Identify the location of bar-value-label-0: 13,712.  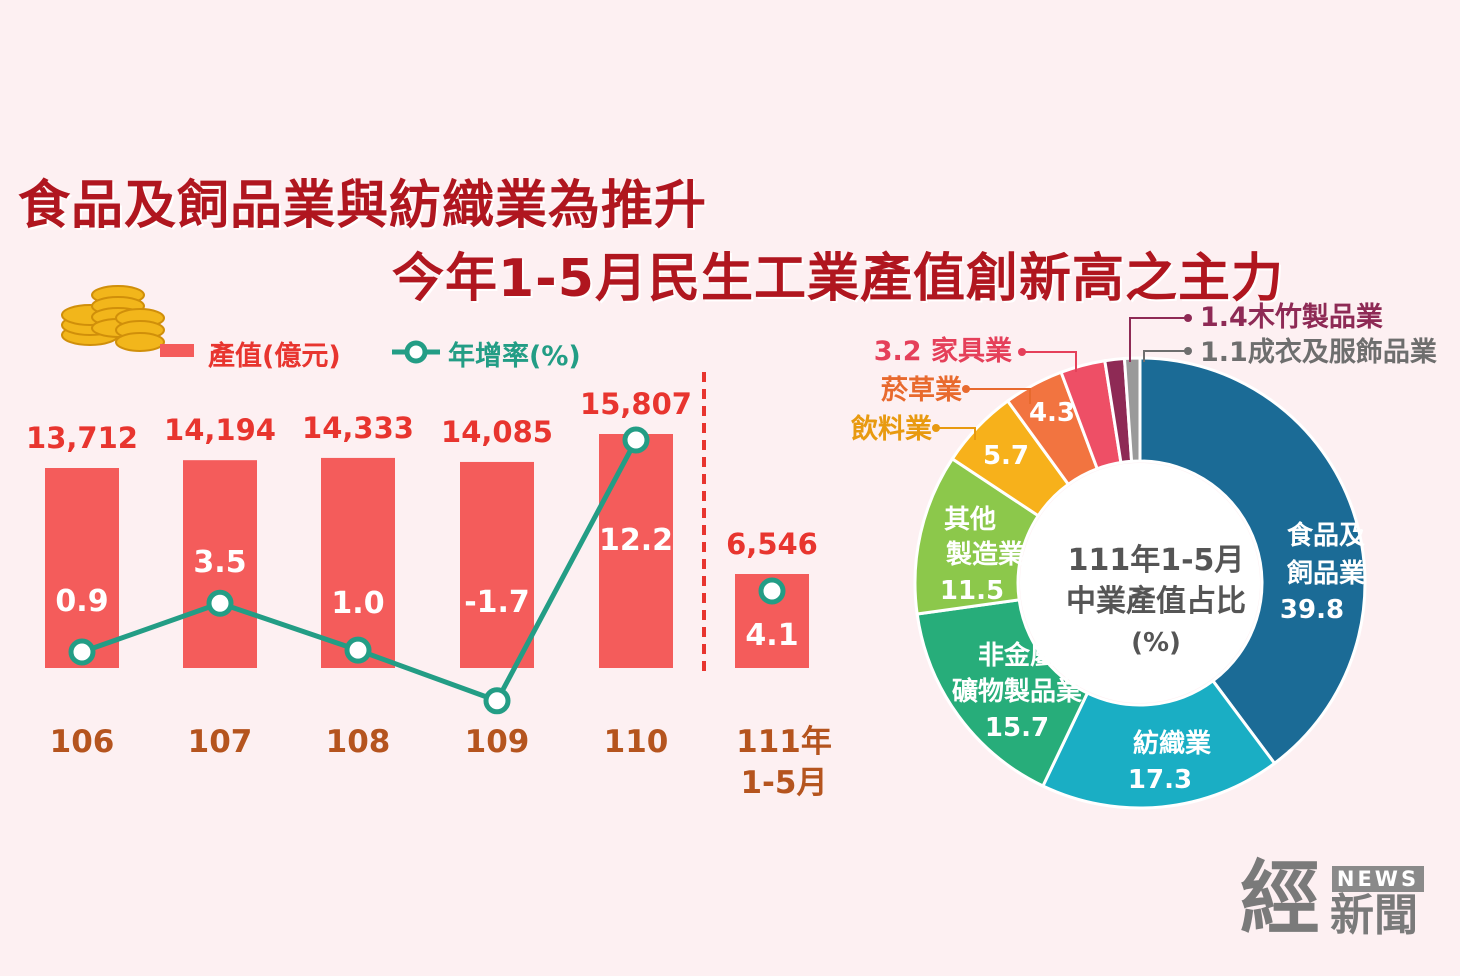
(82, 438).